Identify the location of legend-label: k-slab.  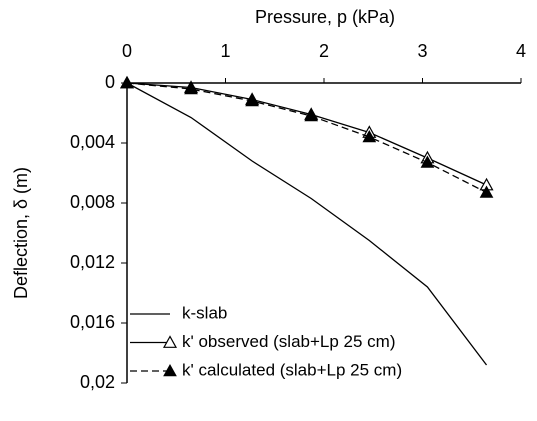
(204, 312).